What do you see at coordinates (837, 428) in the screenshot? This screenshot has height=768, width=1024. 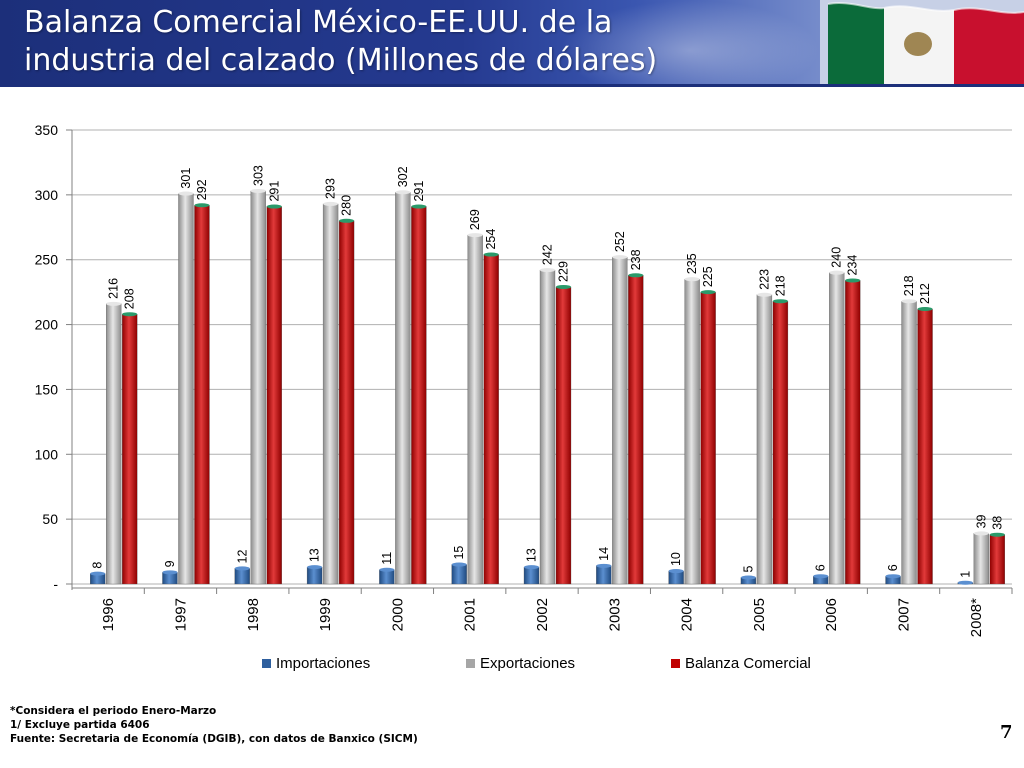 I see `bar-exportaciones-2006` at bounding box center [837, 428].